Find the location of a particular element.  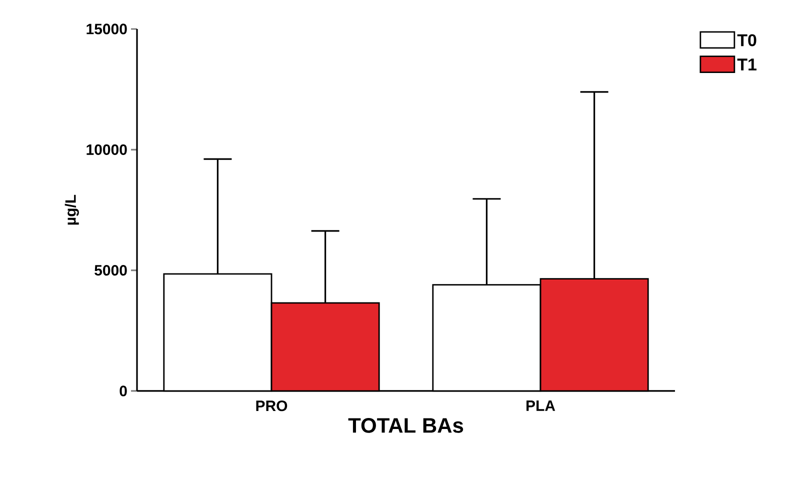

y-tick-label: 0 is located at coordinates (123, 391).